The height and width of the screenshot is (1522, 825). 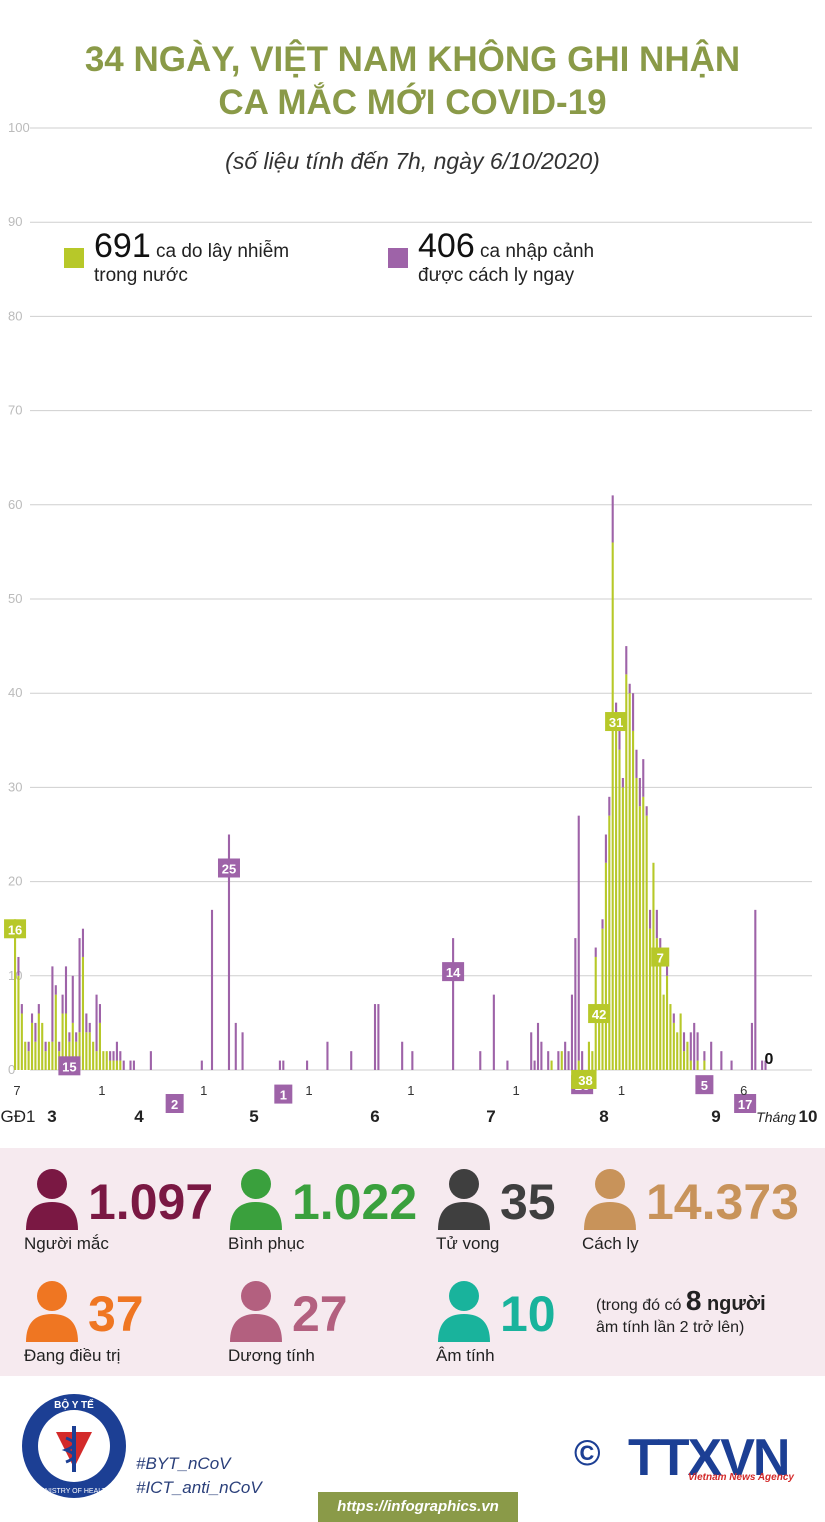 What do you see at coordinates (223, 251) in the screenshot?
I see `legend-text-domestic-1: ca do lây nhiễm` at bounding box center [223, 251].